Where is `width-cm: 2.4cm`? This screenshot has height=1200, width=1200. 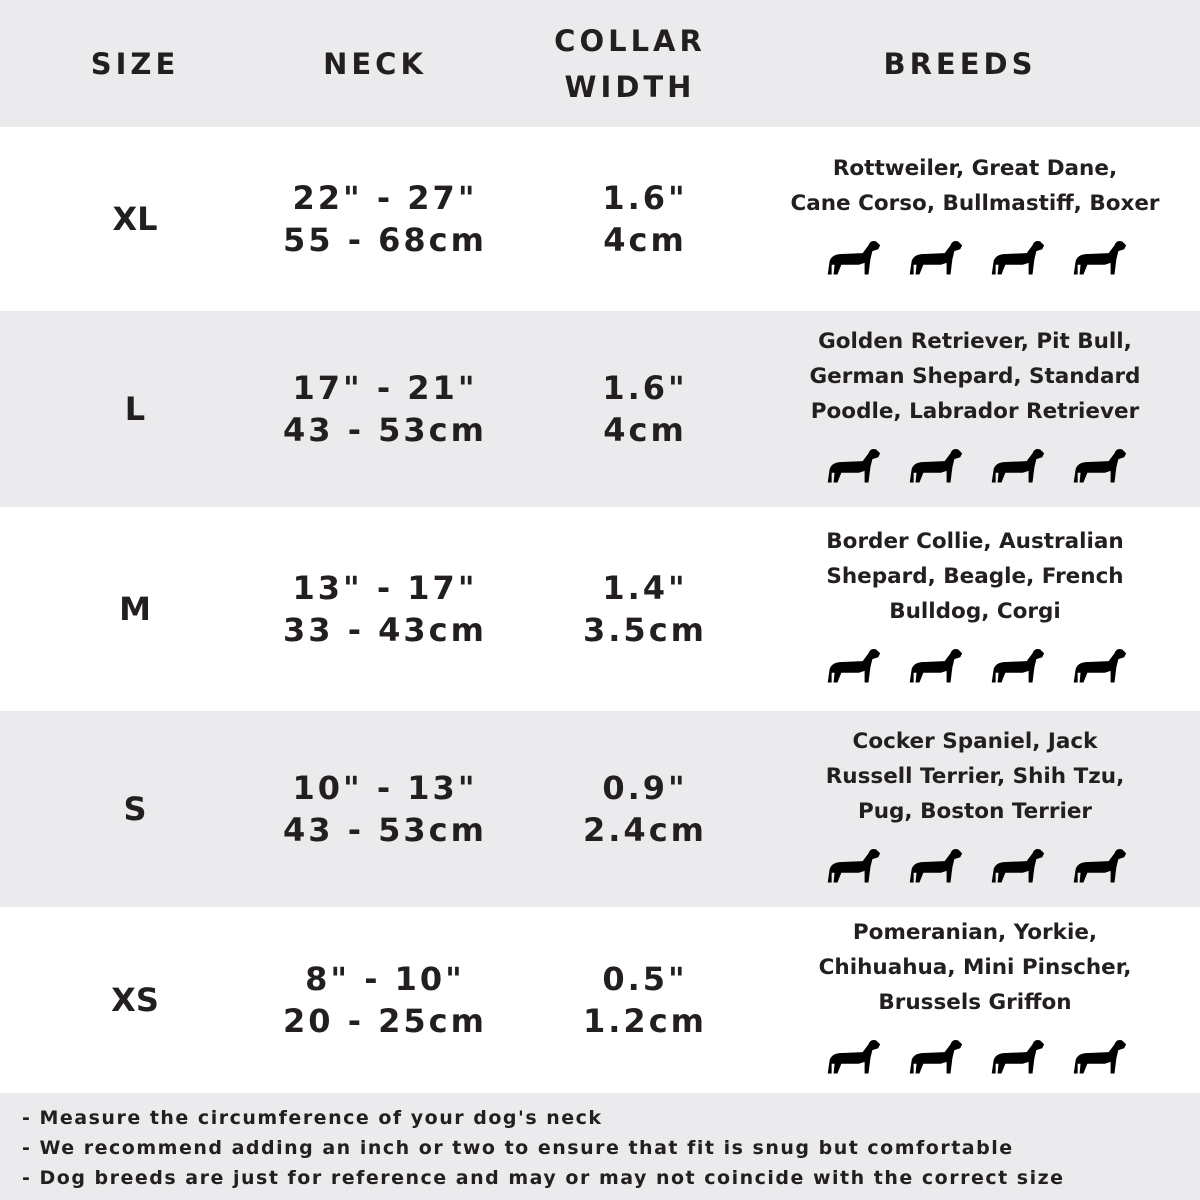 width-cm: 2.4cm is located at coordinates (645, 830).